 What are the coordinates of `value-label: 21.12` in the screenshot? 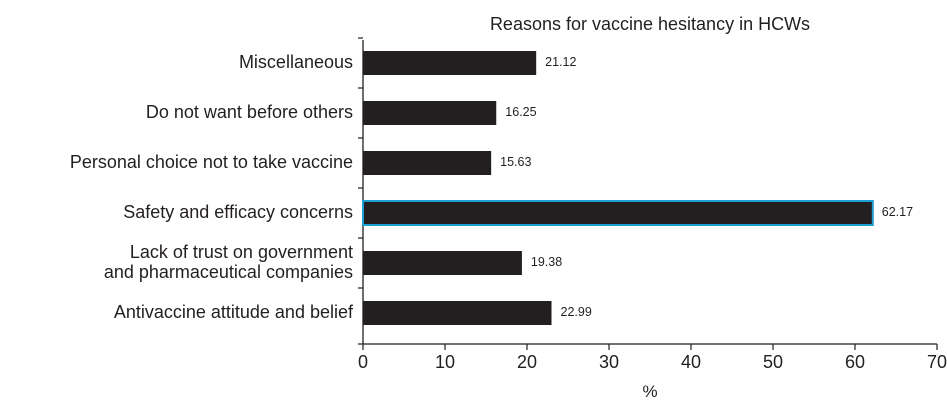 It's located at (561, 62).